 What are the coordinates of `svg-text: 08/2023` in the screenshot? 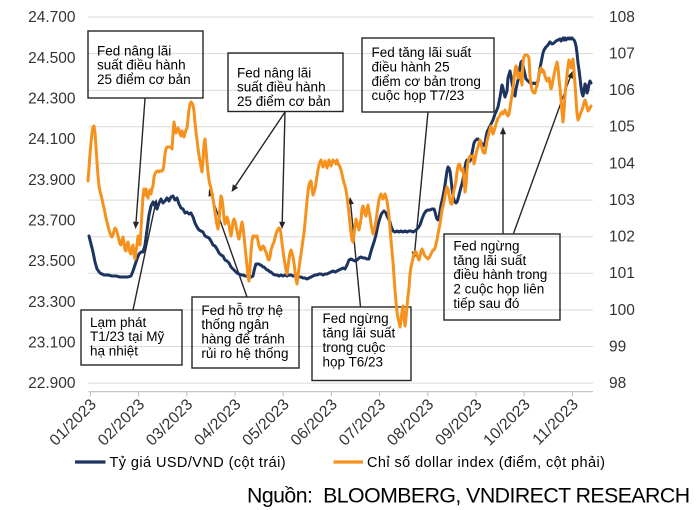 It's located at (410, 422).